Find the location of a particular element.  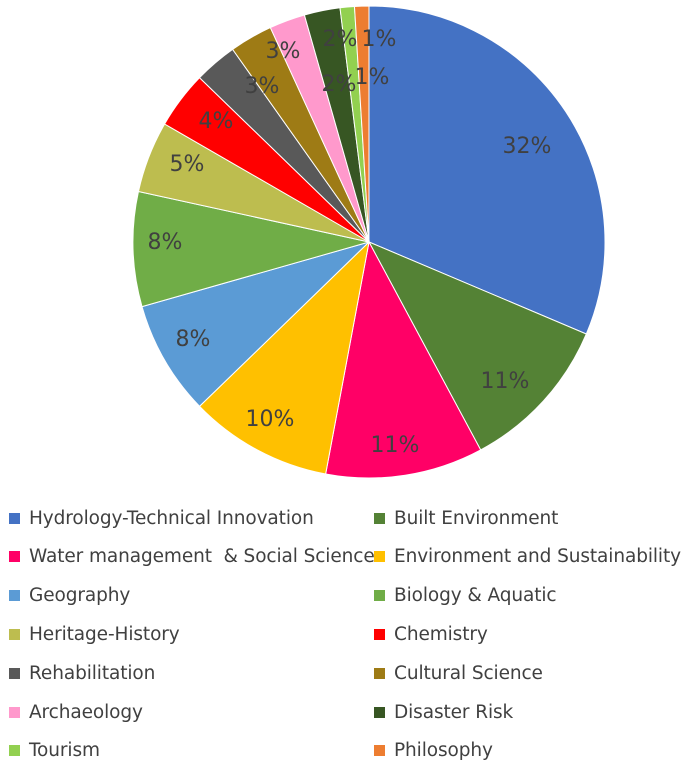

legend-item: Built Environment is located at coordinates (466, 518).